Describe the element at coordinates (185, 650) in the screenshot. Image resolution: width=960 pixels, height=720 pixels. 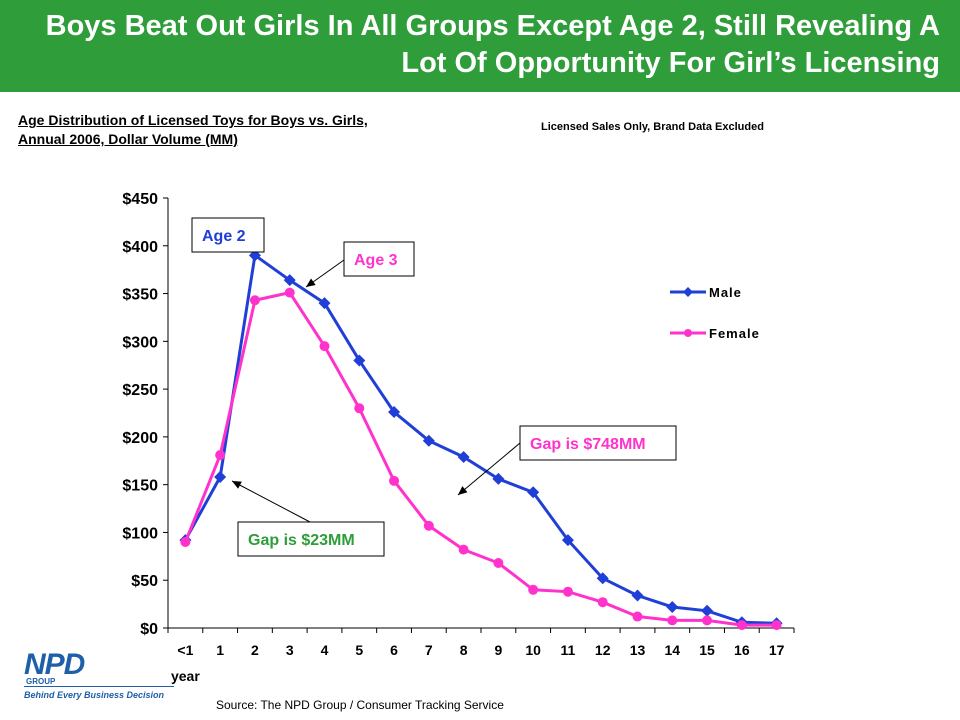
I see `x-tick-label: <1` at that location.